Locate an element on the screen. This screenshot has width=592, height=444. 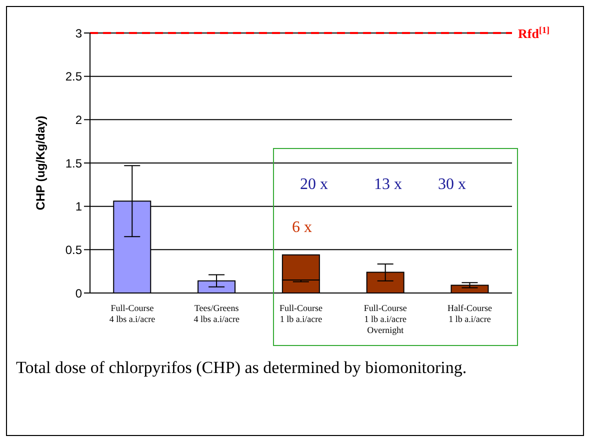
annotation: 20 x is located at coordinates (314, 185).